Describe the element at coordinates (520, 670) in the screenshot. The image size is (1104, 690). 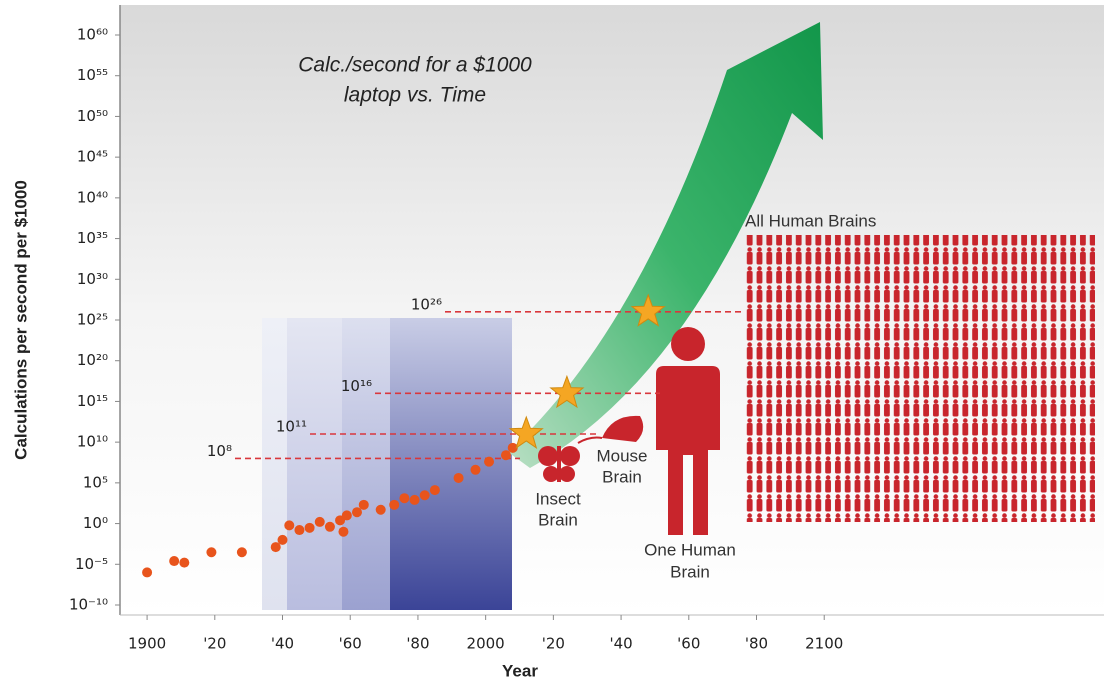
I see `x-axis-label: Year` at that location.